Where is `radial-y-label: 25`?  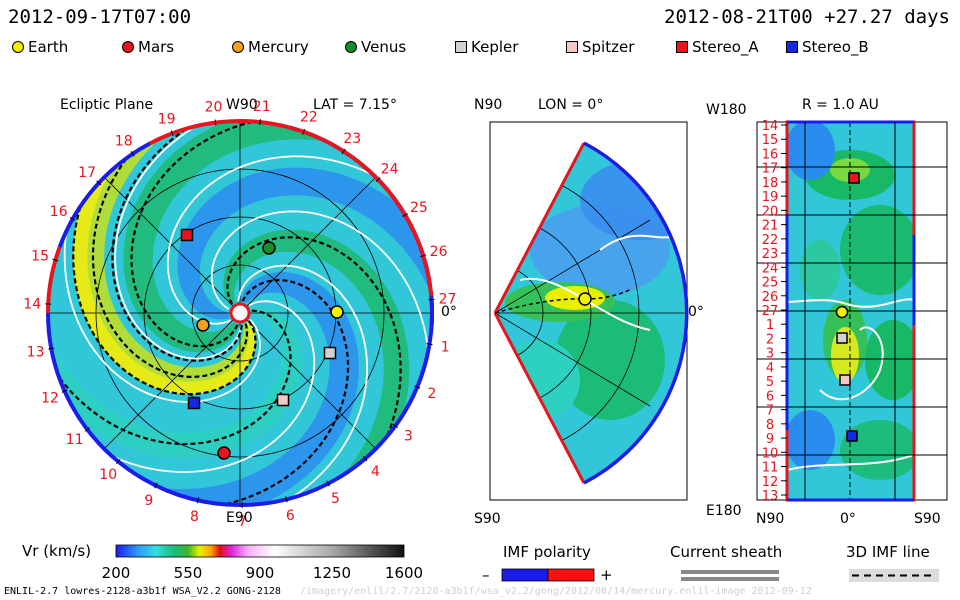
radial-y-label: 25 is located at coordinates (770, 283).